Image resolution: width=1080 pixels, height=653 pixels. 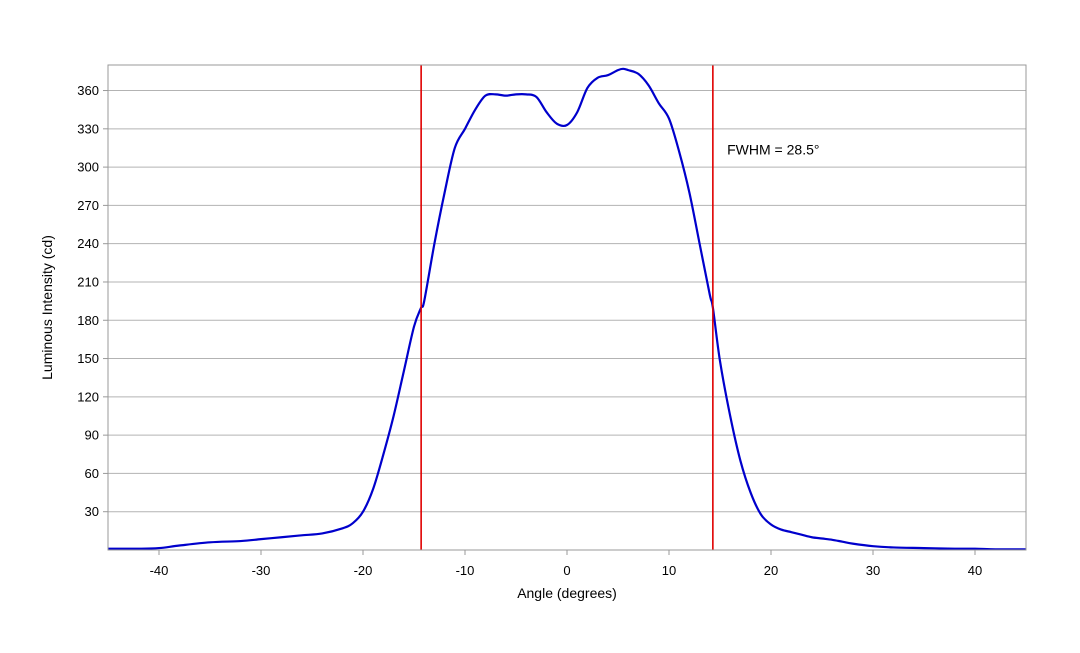 I want to click on x-tick-label: -10, so click(x=465, y=570).